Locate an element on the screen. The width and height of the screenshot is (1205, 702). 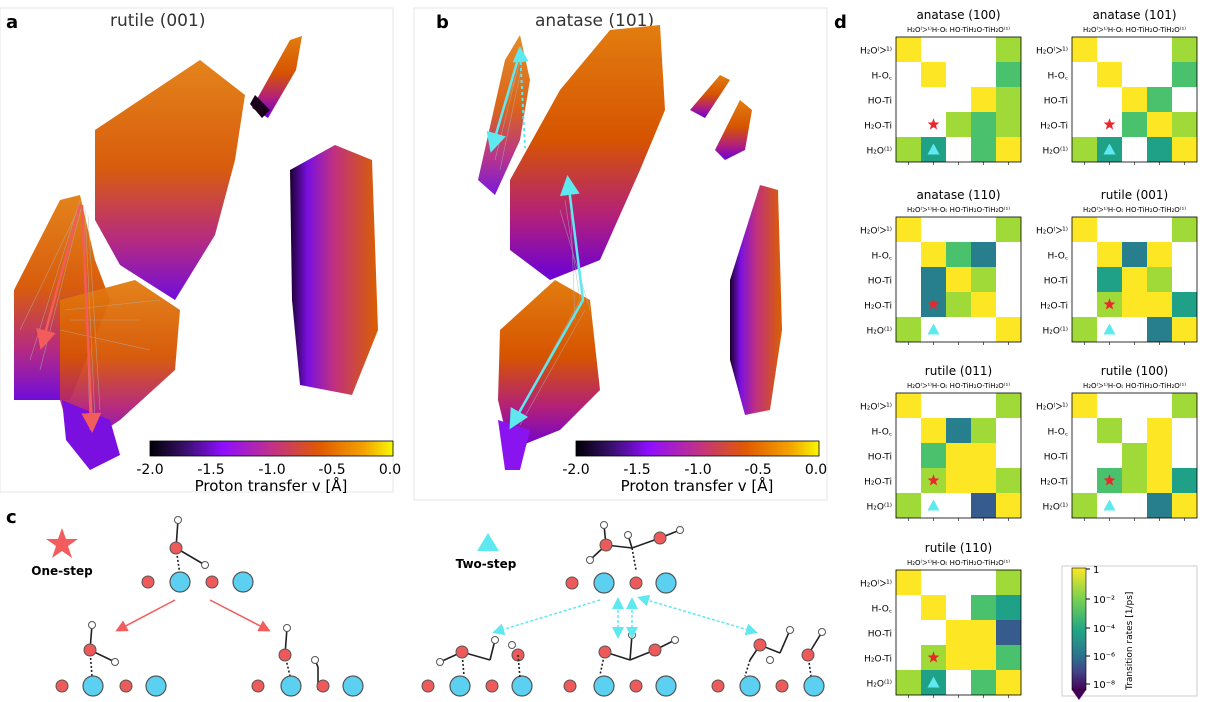
cb-a-tick-4: 0.0 is located at coordinates (390, 470).